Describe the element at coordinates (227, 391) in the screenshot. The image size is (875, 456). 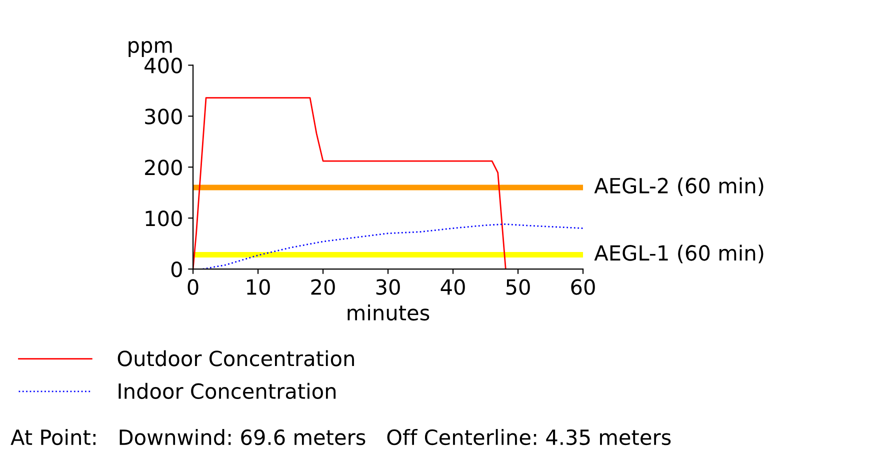
I see `legend-label: Indoor Concentration` at that location.